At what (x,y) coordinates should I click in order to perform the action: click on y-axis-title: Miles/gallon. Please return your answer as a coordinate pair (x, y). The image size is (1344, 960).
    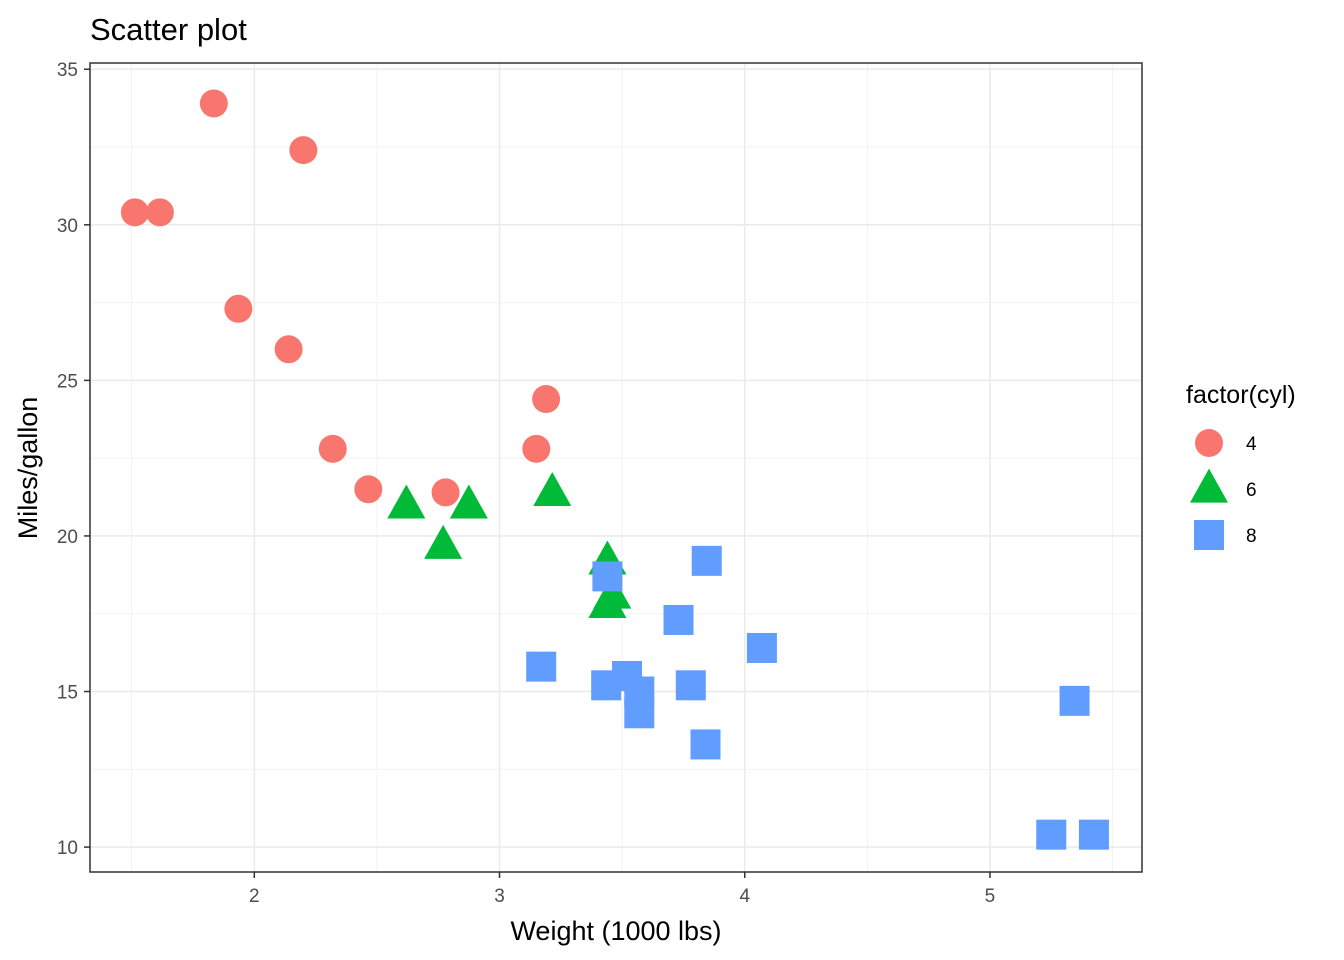
    Looking at the image, I should click on (28, 468).